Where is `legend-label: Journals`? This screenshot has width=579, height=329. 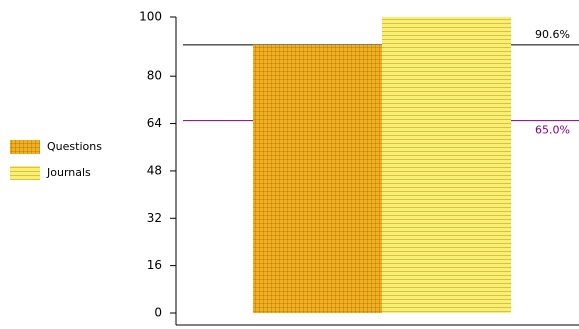 legend-label: Journals is located at coordinates (68, 172).